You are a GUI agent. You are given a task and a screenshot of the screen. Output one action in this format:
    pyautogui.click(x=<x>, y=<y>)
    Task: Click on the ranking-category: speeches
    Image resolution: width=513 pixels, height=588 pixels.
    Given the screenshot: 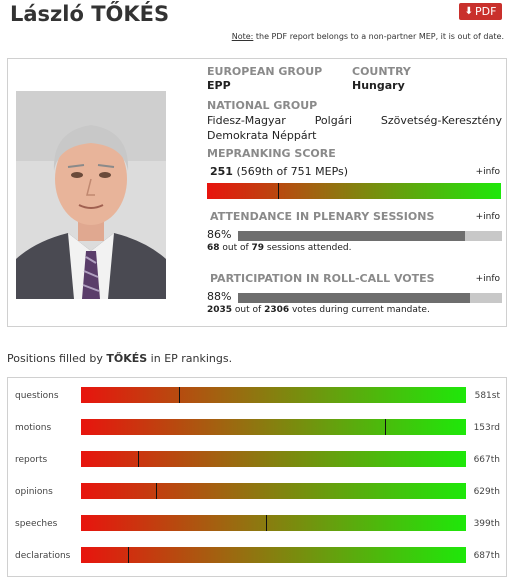 What is the action you would take?
    pyautogui.click(x=36, y=524)
    